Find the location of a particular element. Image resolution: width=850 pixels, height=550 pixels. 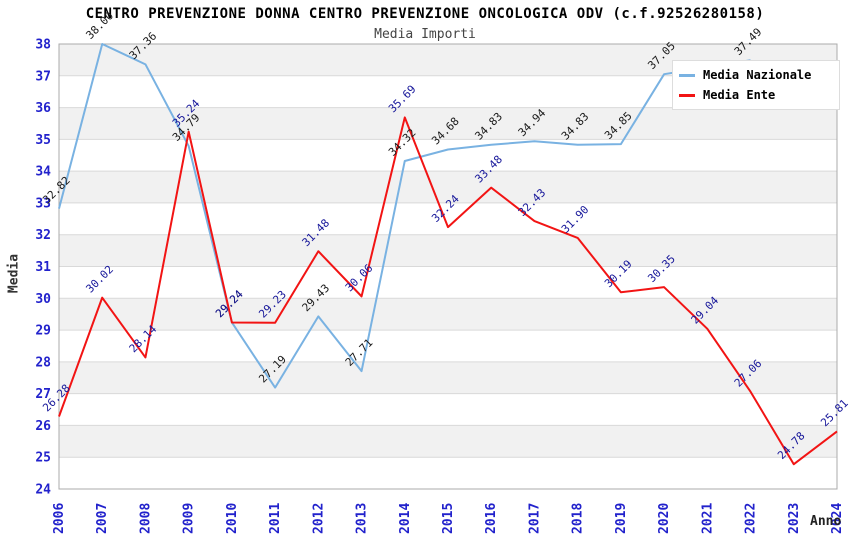

x-axis-title: Anno is located at coordinates (826, 521).